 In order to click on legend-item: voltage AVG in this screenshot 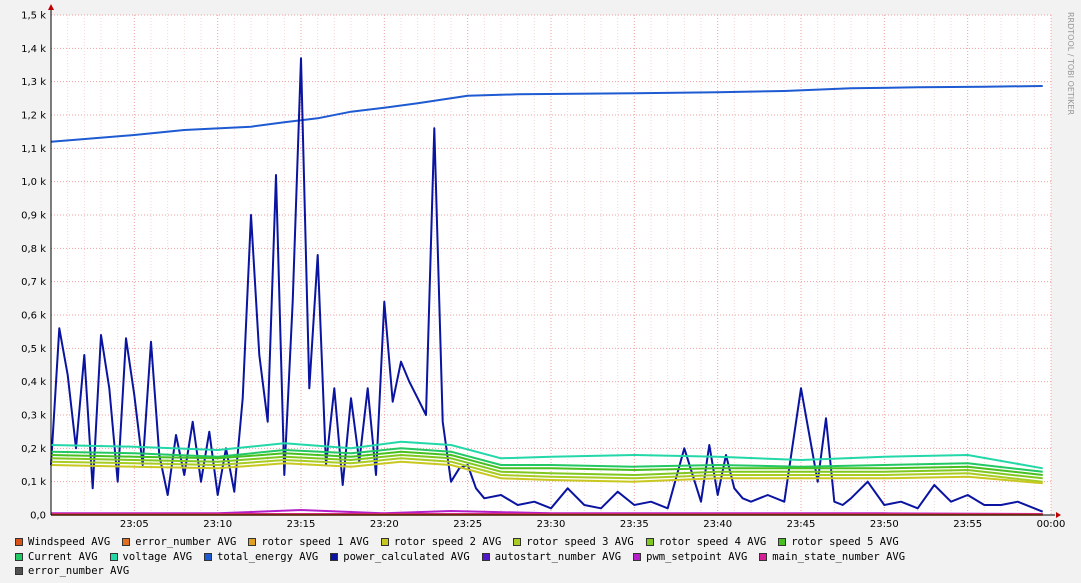, I will do `click(151, 557)`.